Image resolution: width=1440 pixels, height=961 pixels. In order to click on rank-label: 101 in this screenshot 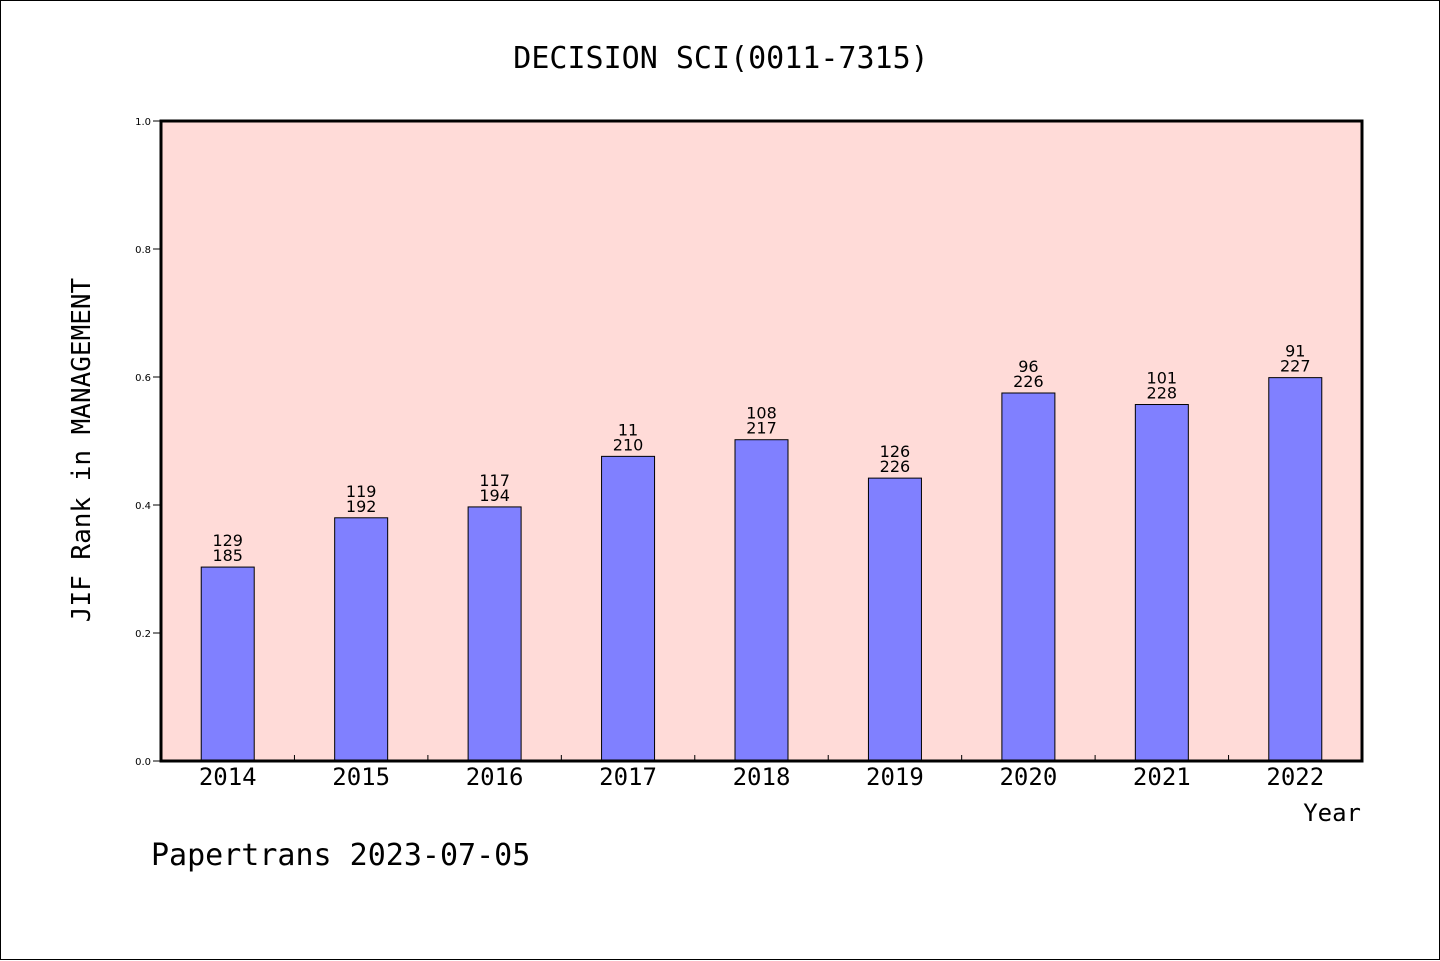, I will do `click(1162, 378)`.